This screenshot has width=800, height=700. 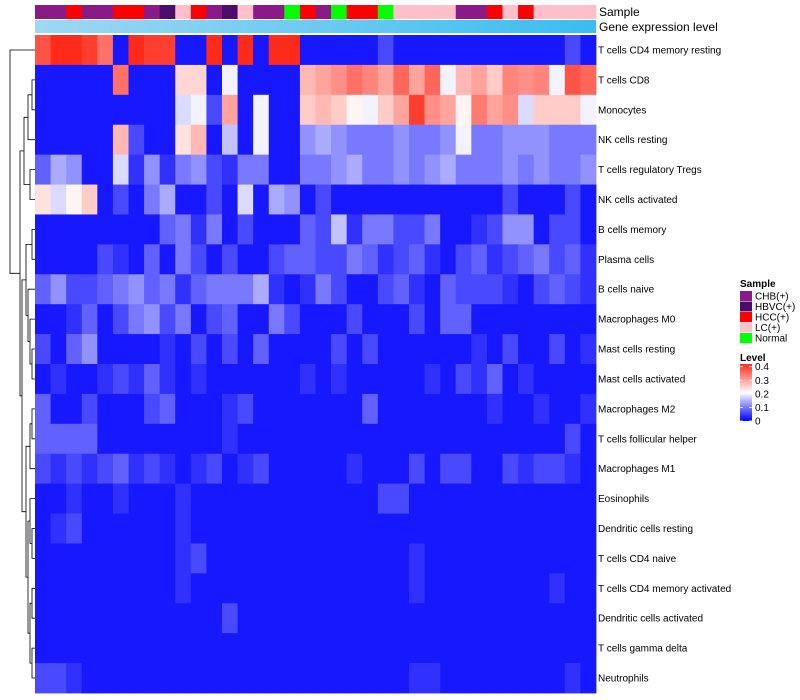 I want to click on row-label: T cells gamma delta, so click(x=643, y=649).